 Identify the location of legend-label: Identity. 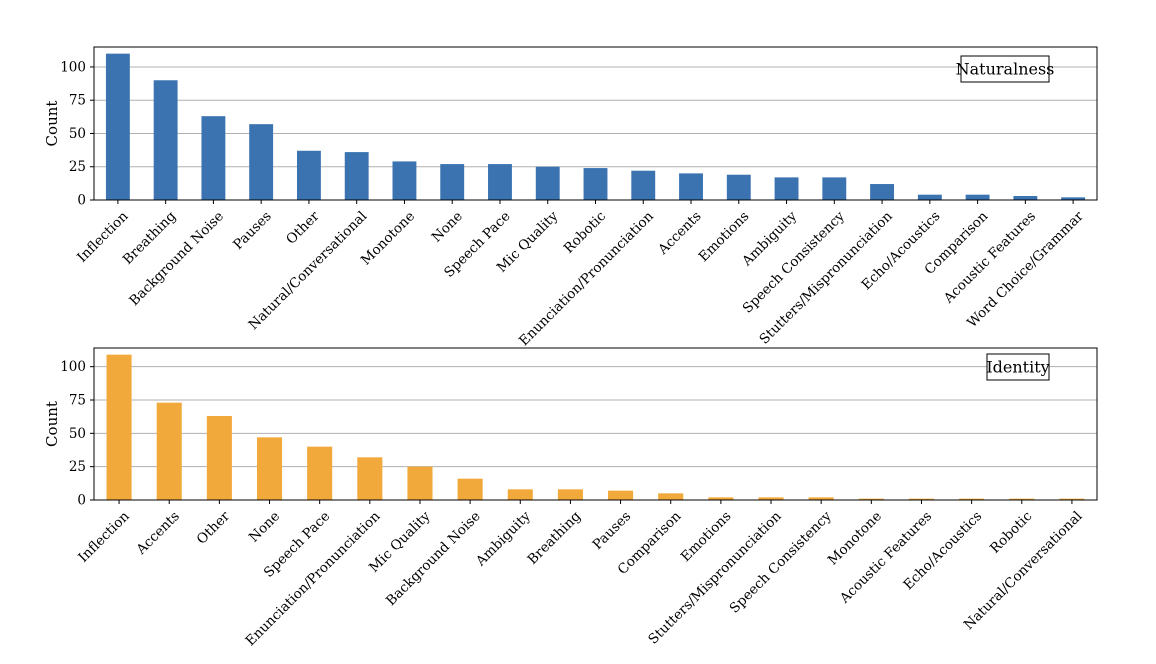
(1017, 367).